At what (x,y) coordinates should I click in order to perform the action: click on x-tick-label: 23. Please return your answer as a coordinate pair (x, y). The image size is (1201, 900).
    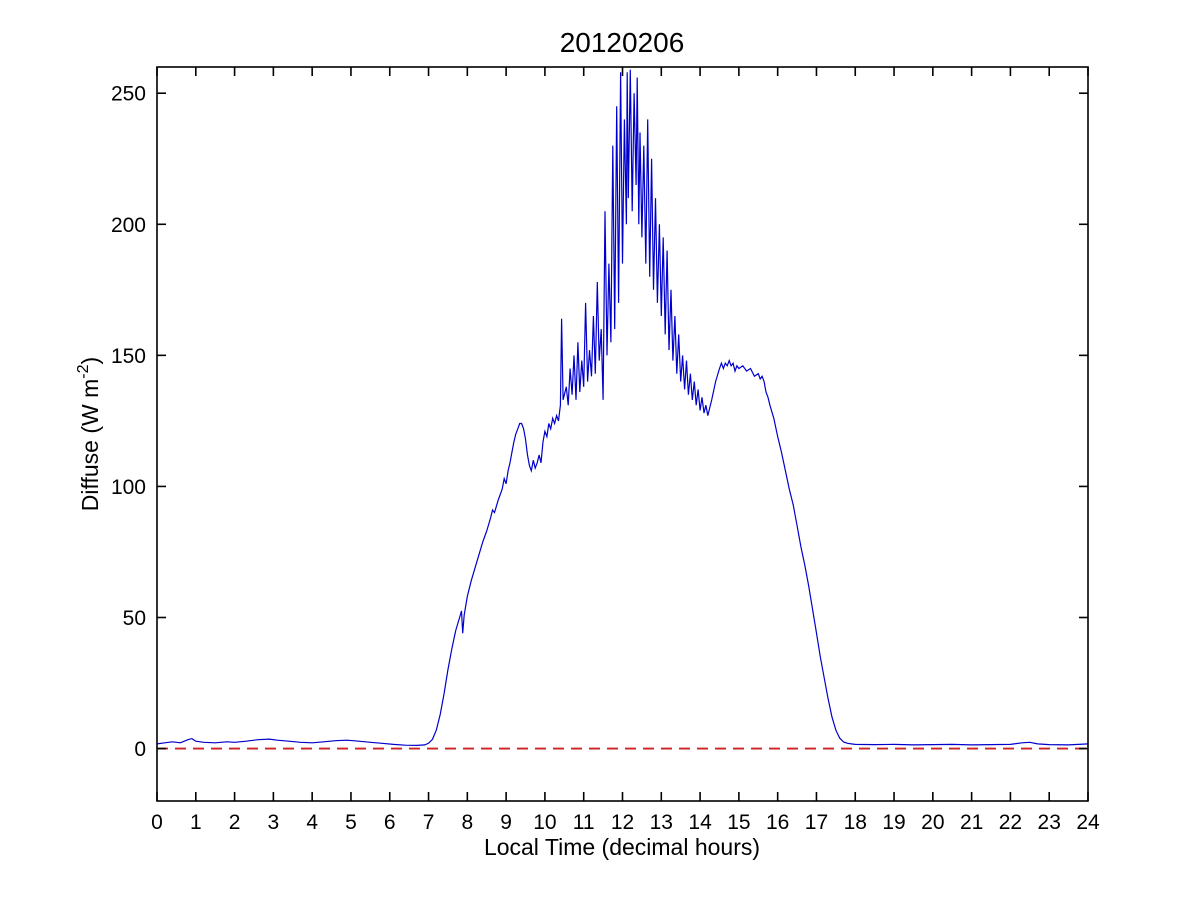
    Looking at the image, I should click on (1049, 822).